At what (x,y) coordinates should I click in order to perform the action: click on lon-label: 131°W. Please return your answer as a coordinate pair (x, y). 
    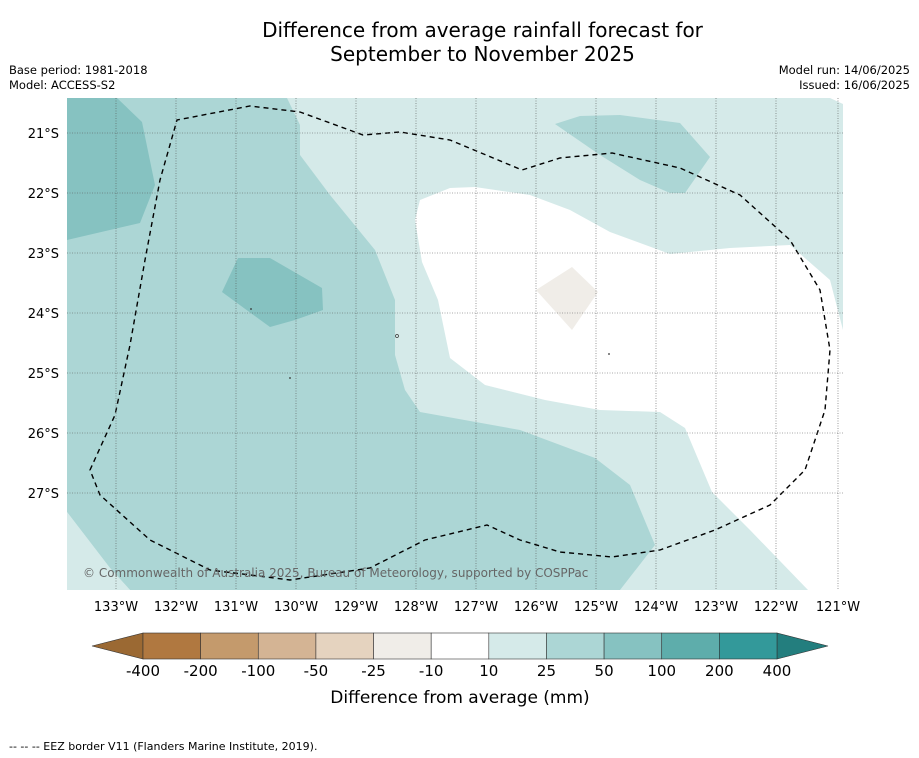
    Looking at the image, I should click on (236, 607).